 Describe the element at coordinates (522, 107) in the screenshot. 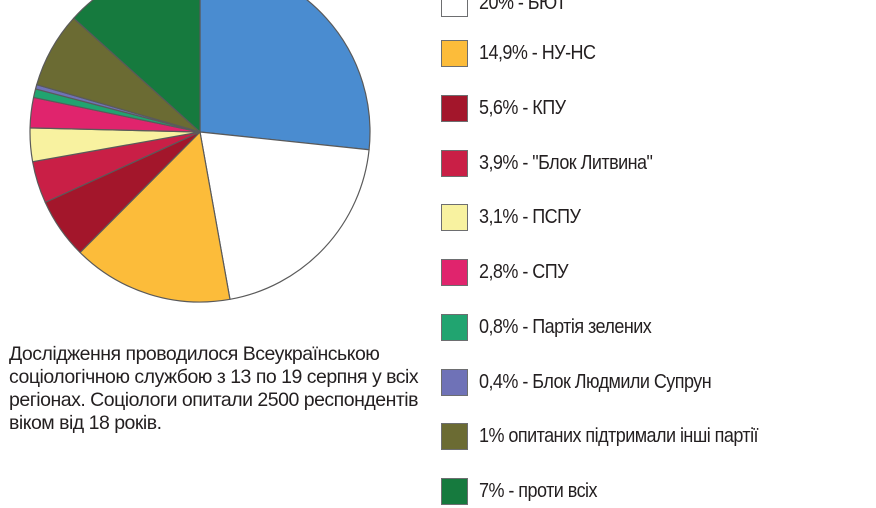

I see `legend-label: 5,6% - КПУ` at that location.